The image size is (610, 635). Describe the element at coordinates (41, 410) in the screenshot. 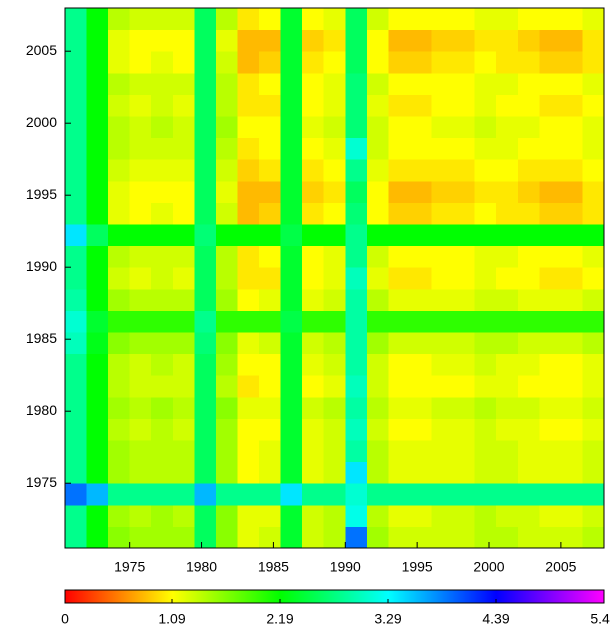

I see `y-tick-label: 1980` at that location.